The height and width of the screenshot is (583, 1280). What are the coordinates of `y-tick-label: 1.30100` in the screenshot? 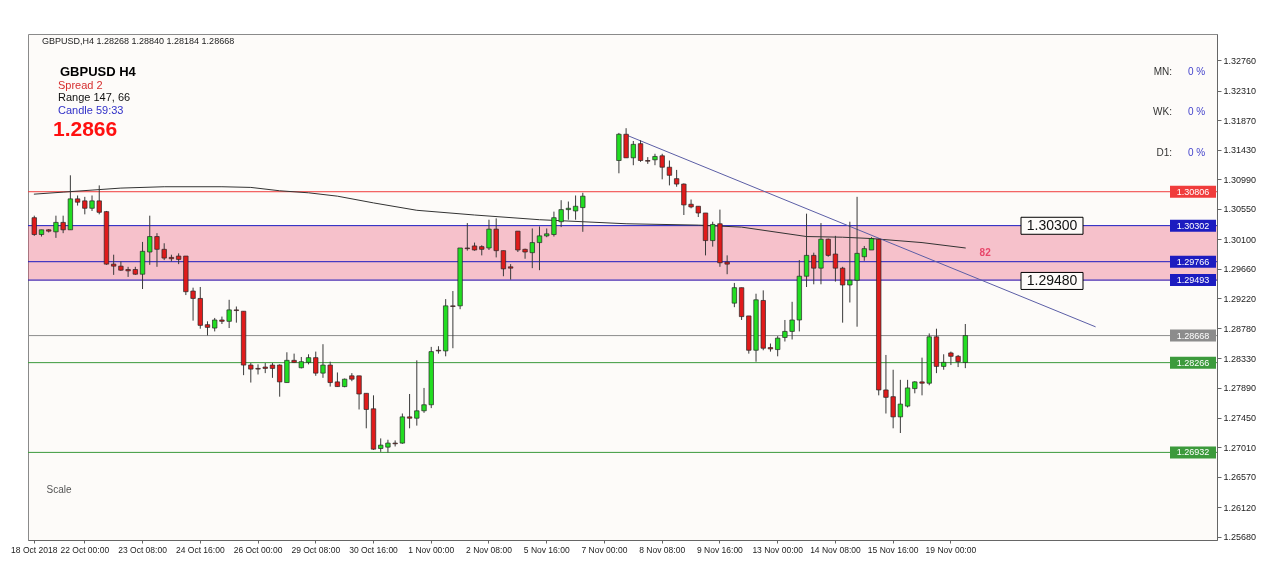 It's located at (1240, 239).